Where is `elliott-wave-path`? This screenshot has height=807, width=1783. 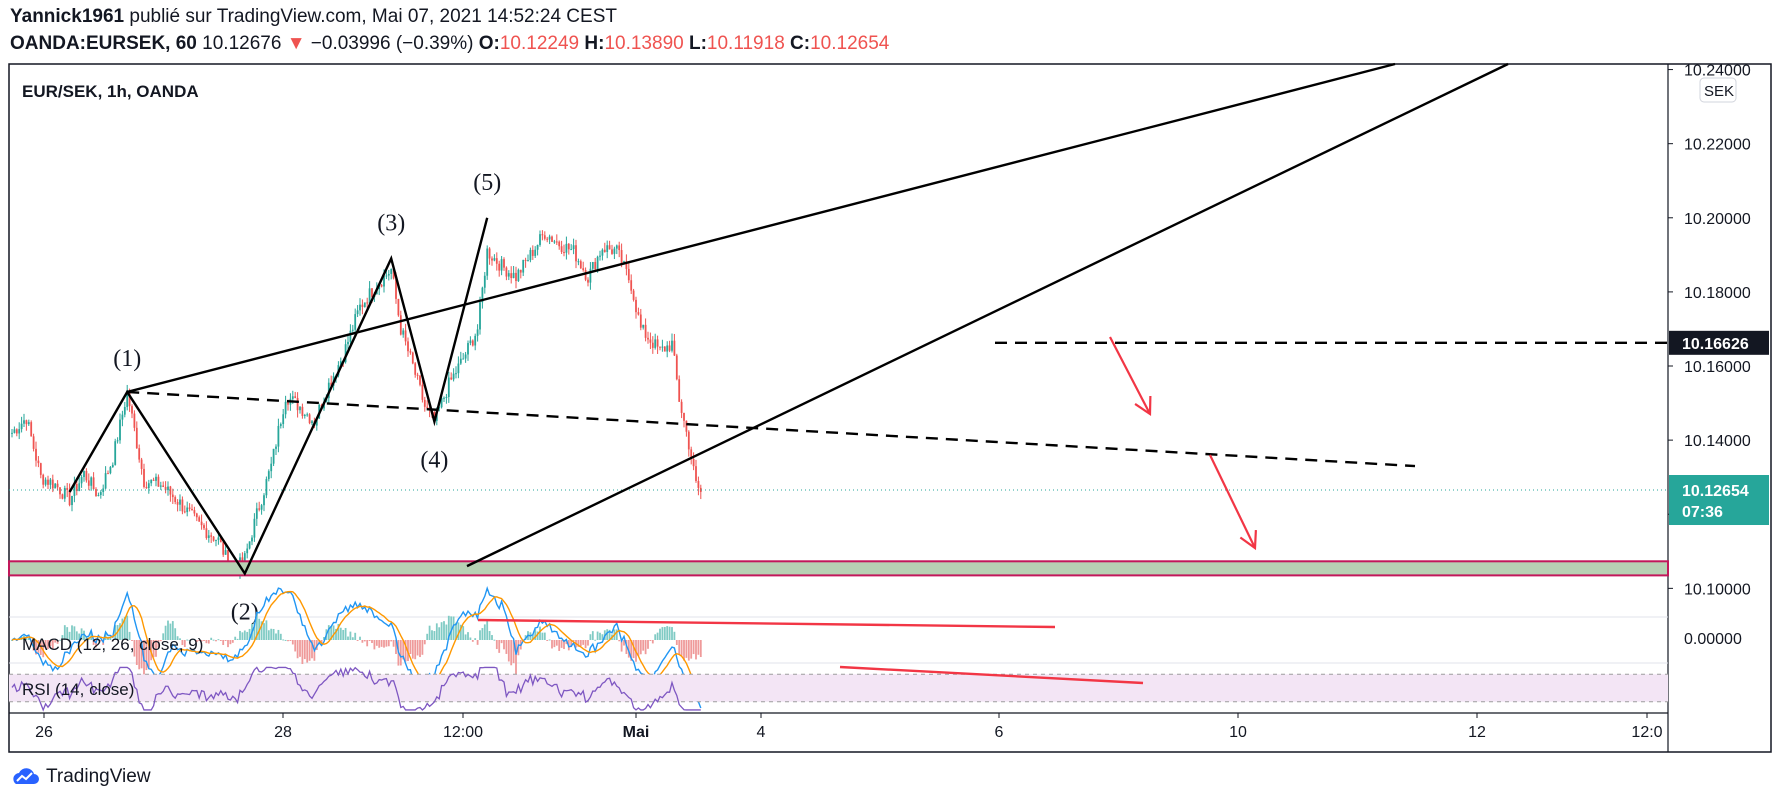 elliott-wave-path is located at coordinates (278, 397).